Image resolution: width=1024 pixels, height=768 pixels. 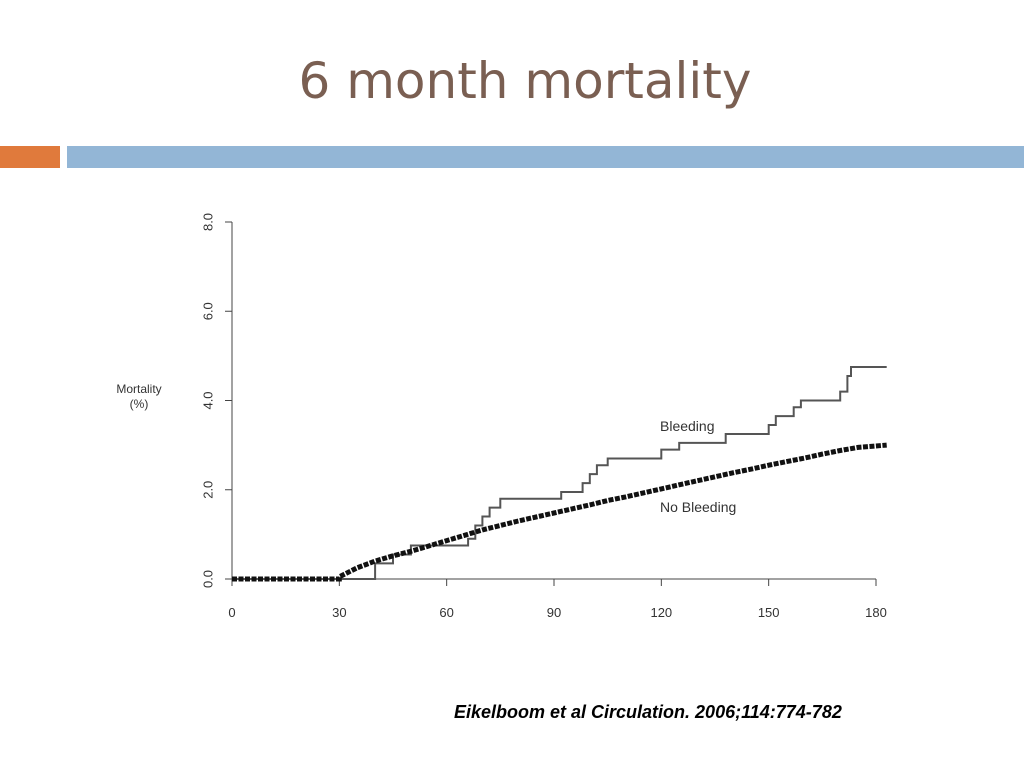 I want to click on x-tick-label: 60, so click(x=446, y=612).